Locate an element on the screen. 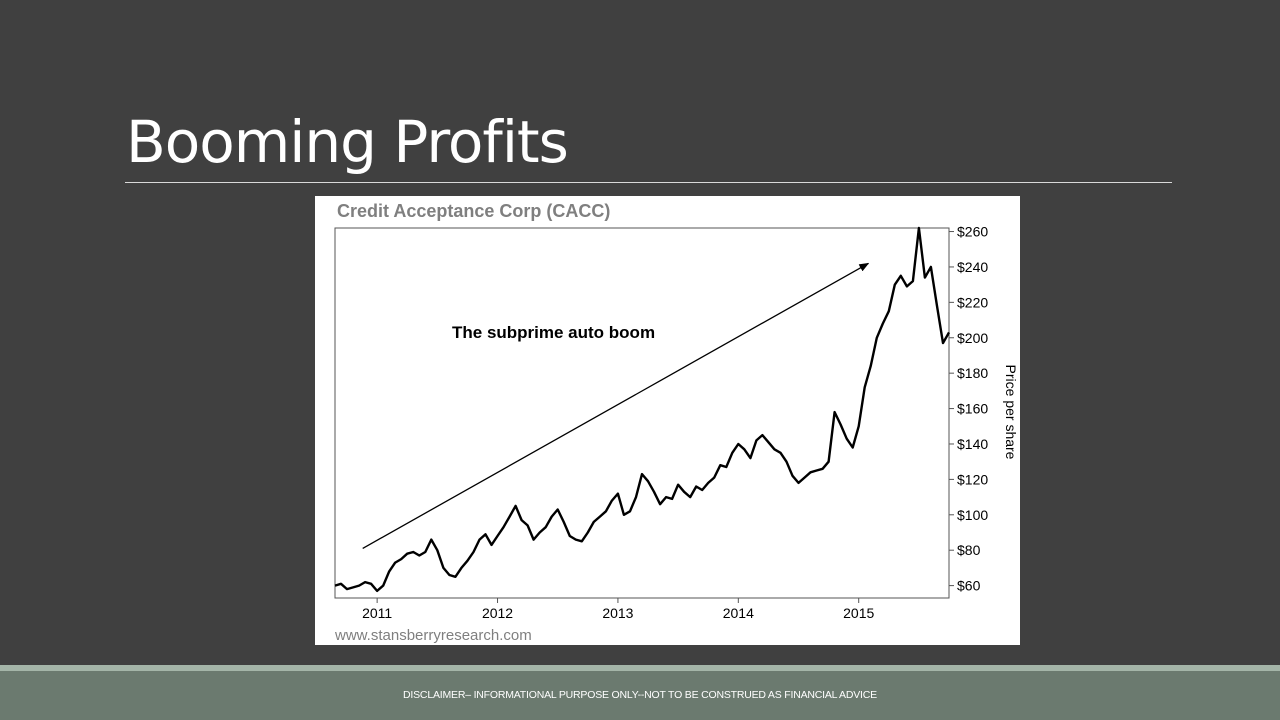  slide-title: Booming Profits is located at coordinates (347, 142).